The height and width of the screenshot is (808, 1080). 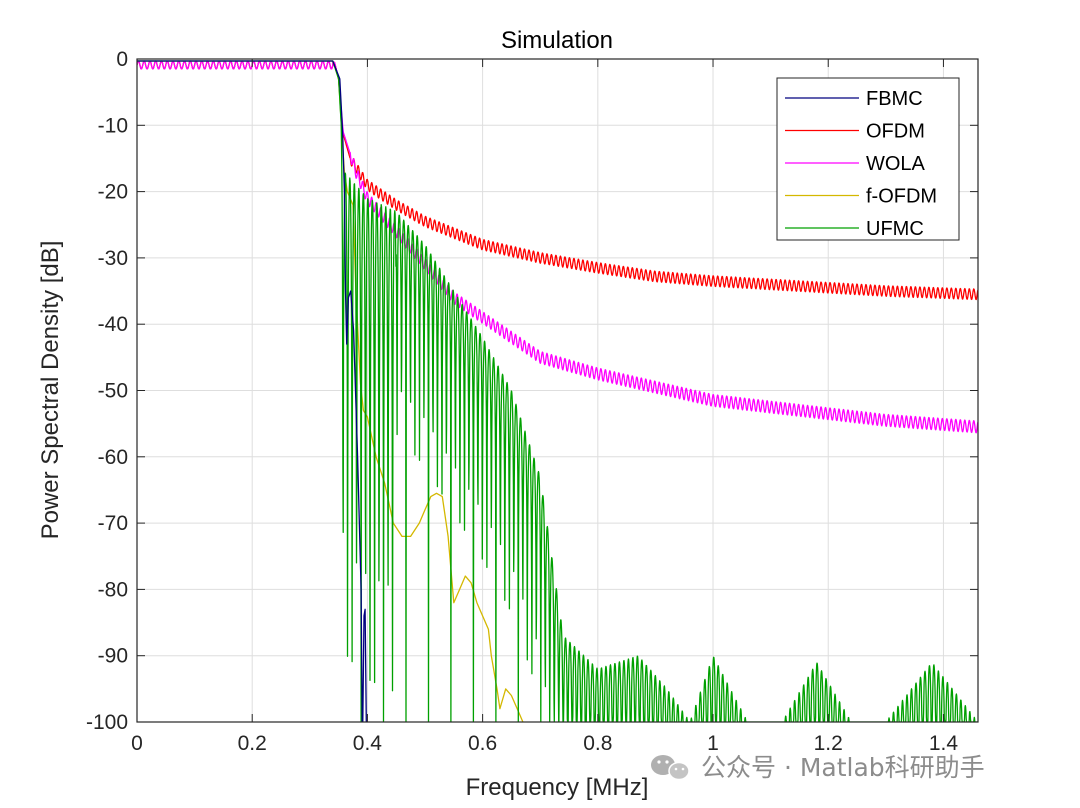 I want to click on legend-label: UFMC, so click(x=895, y=229).